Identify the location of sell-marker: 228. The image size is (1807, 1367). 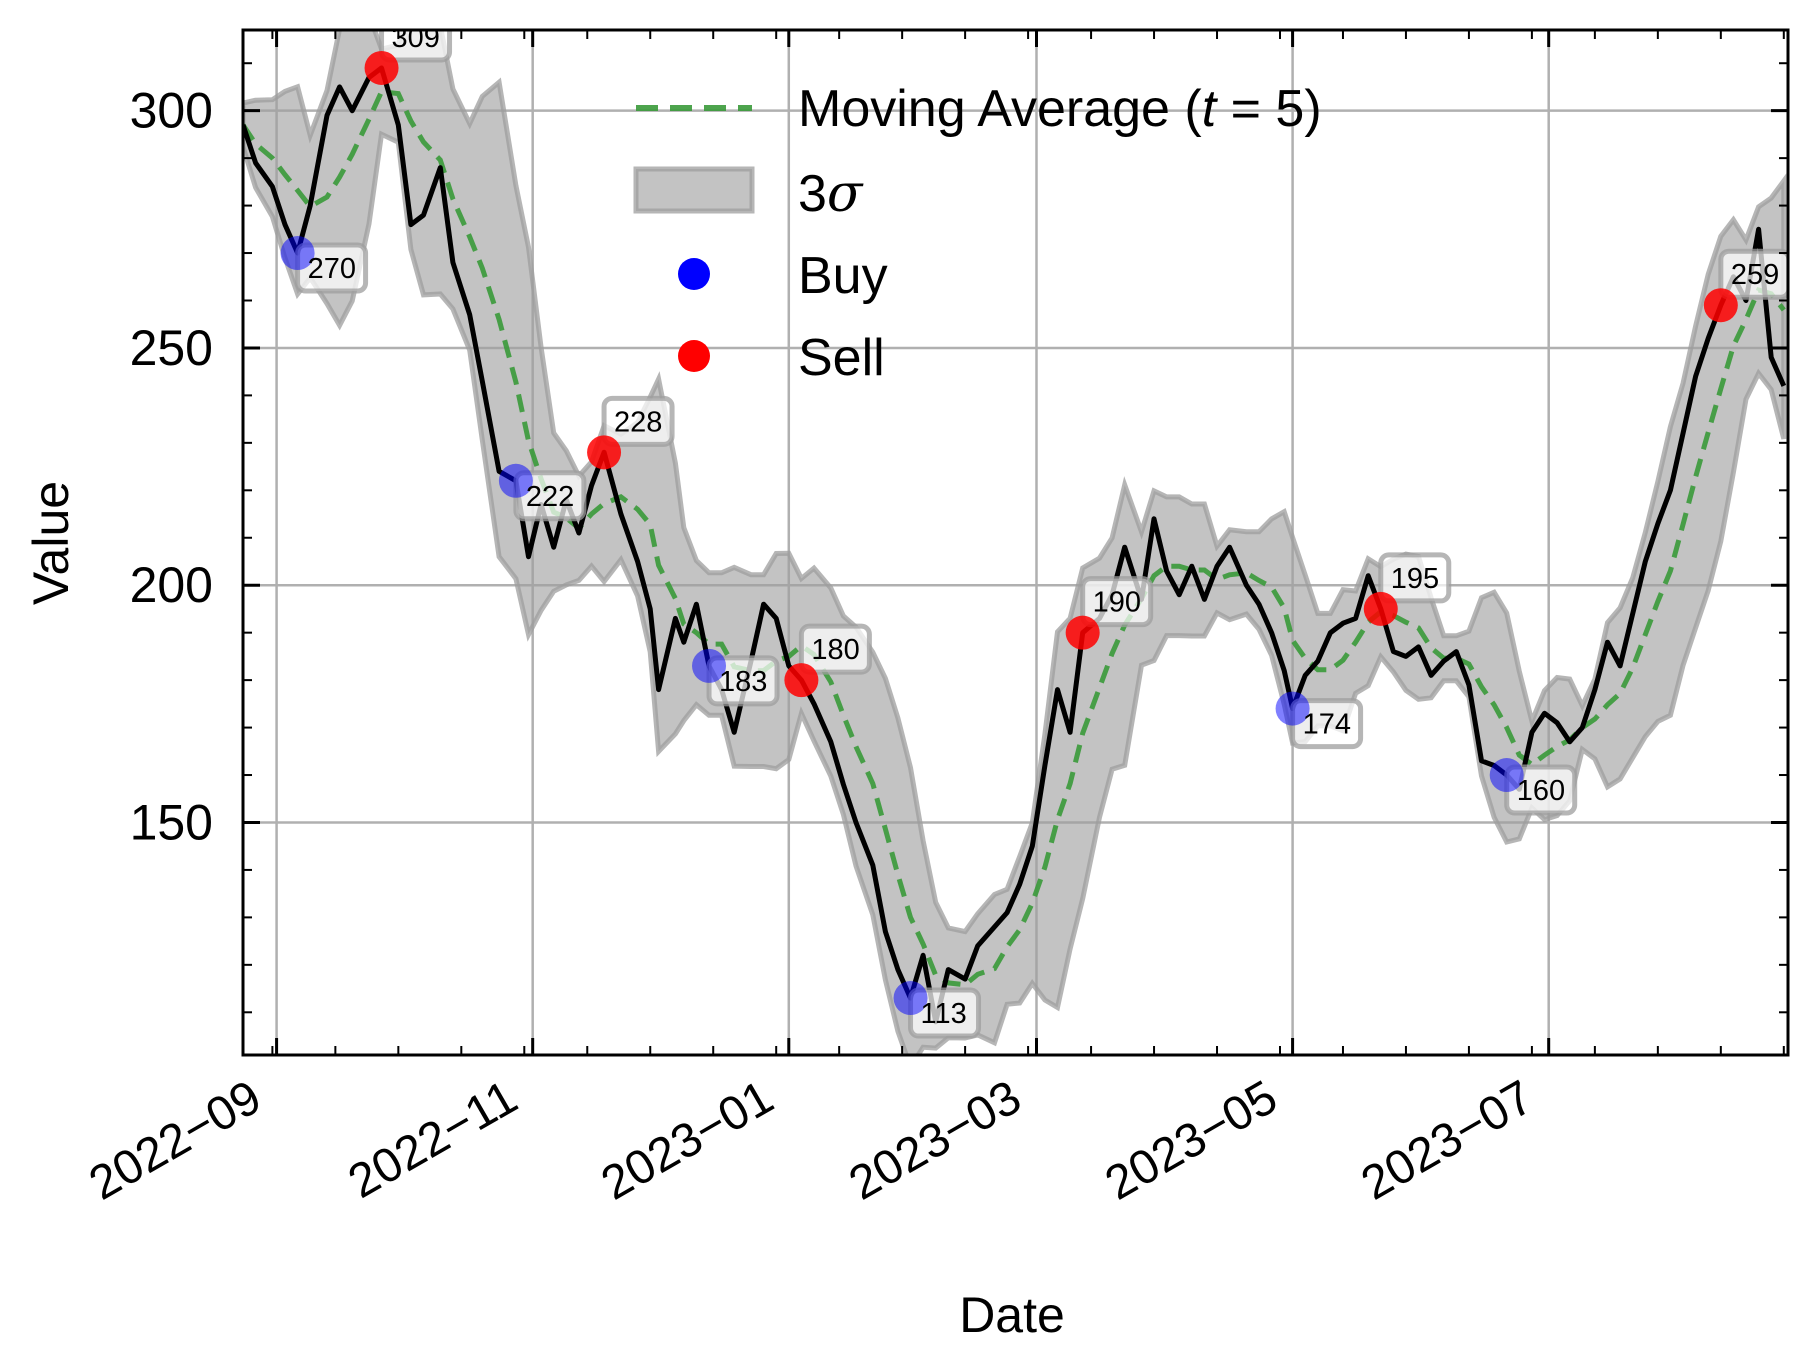
(631, 432).